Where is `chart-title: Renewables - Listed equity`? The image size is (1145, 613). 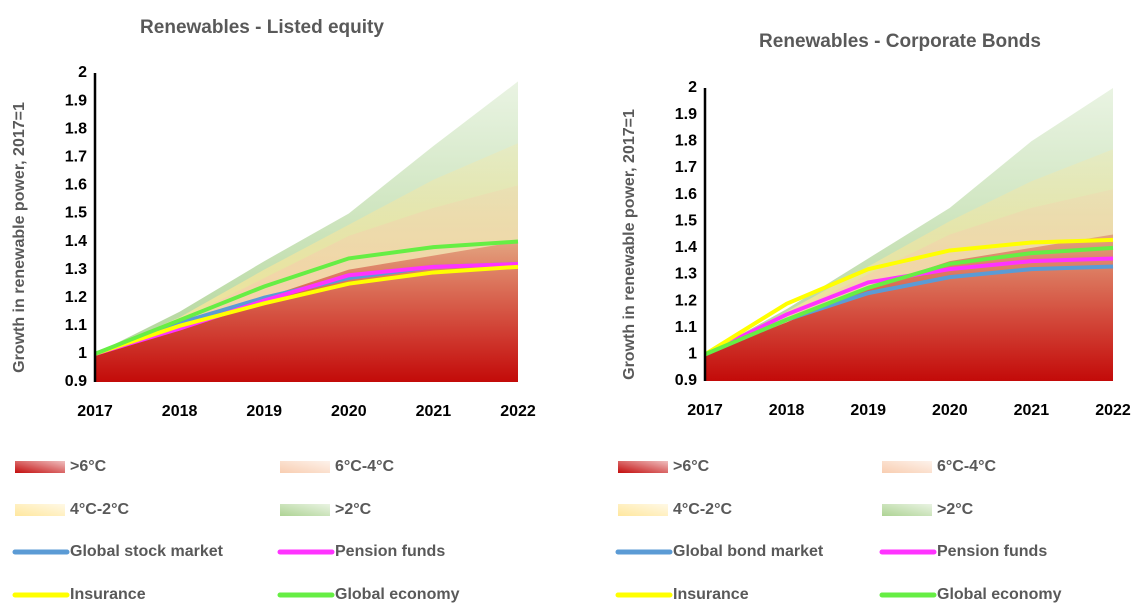 chart-title: Renewables - Listed equity is located at coordinates (262, 27).